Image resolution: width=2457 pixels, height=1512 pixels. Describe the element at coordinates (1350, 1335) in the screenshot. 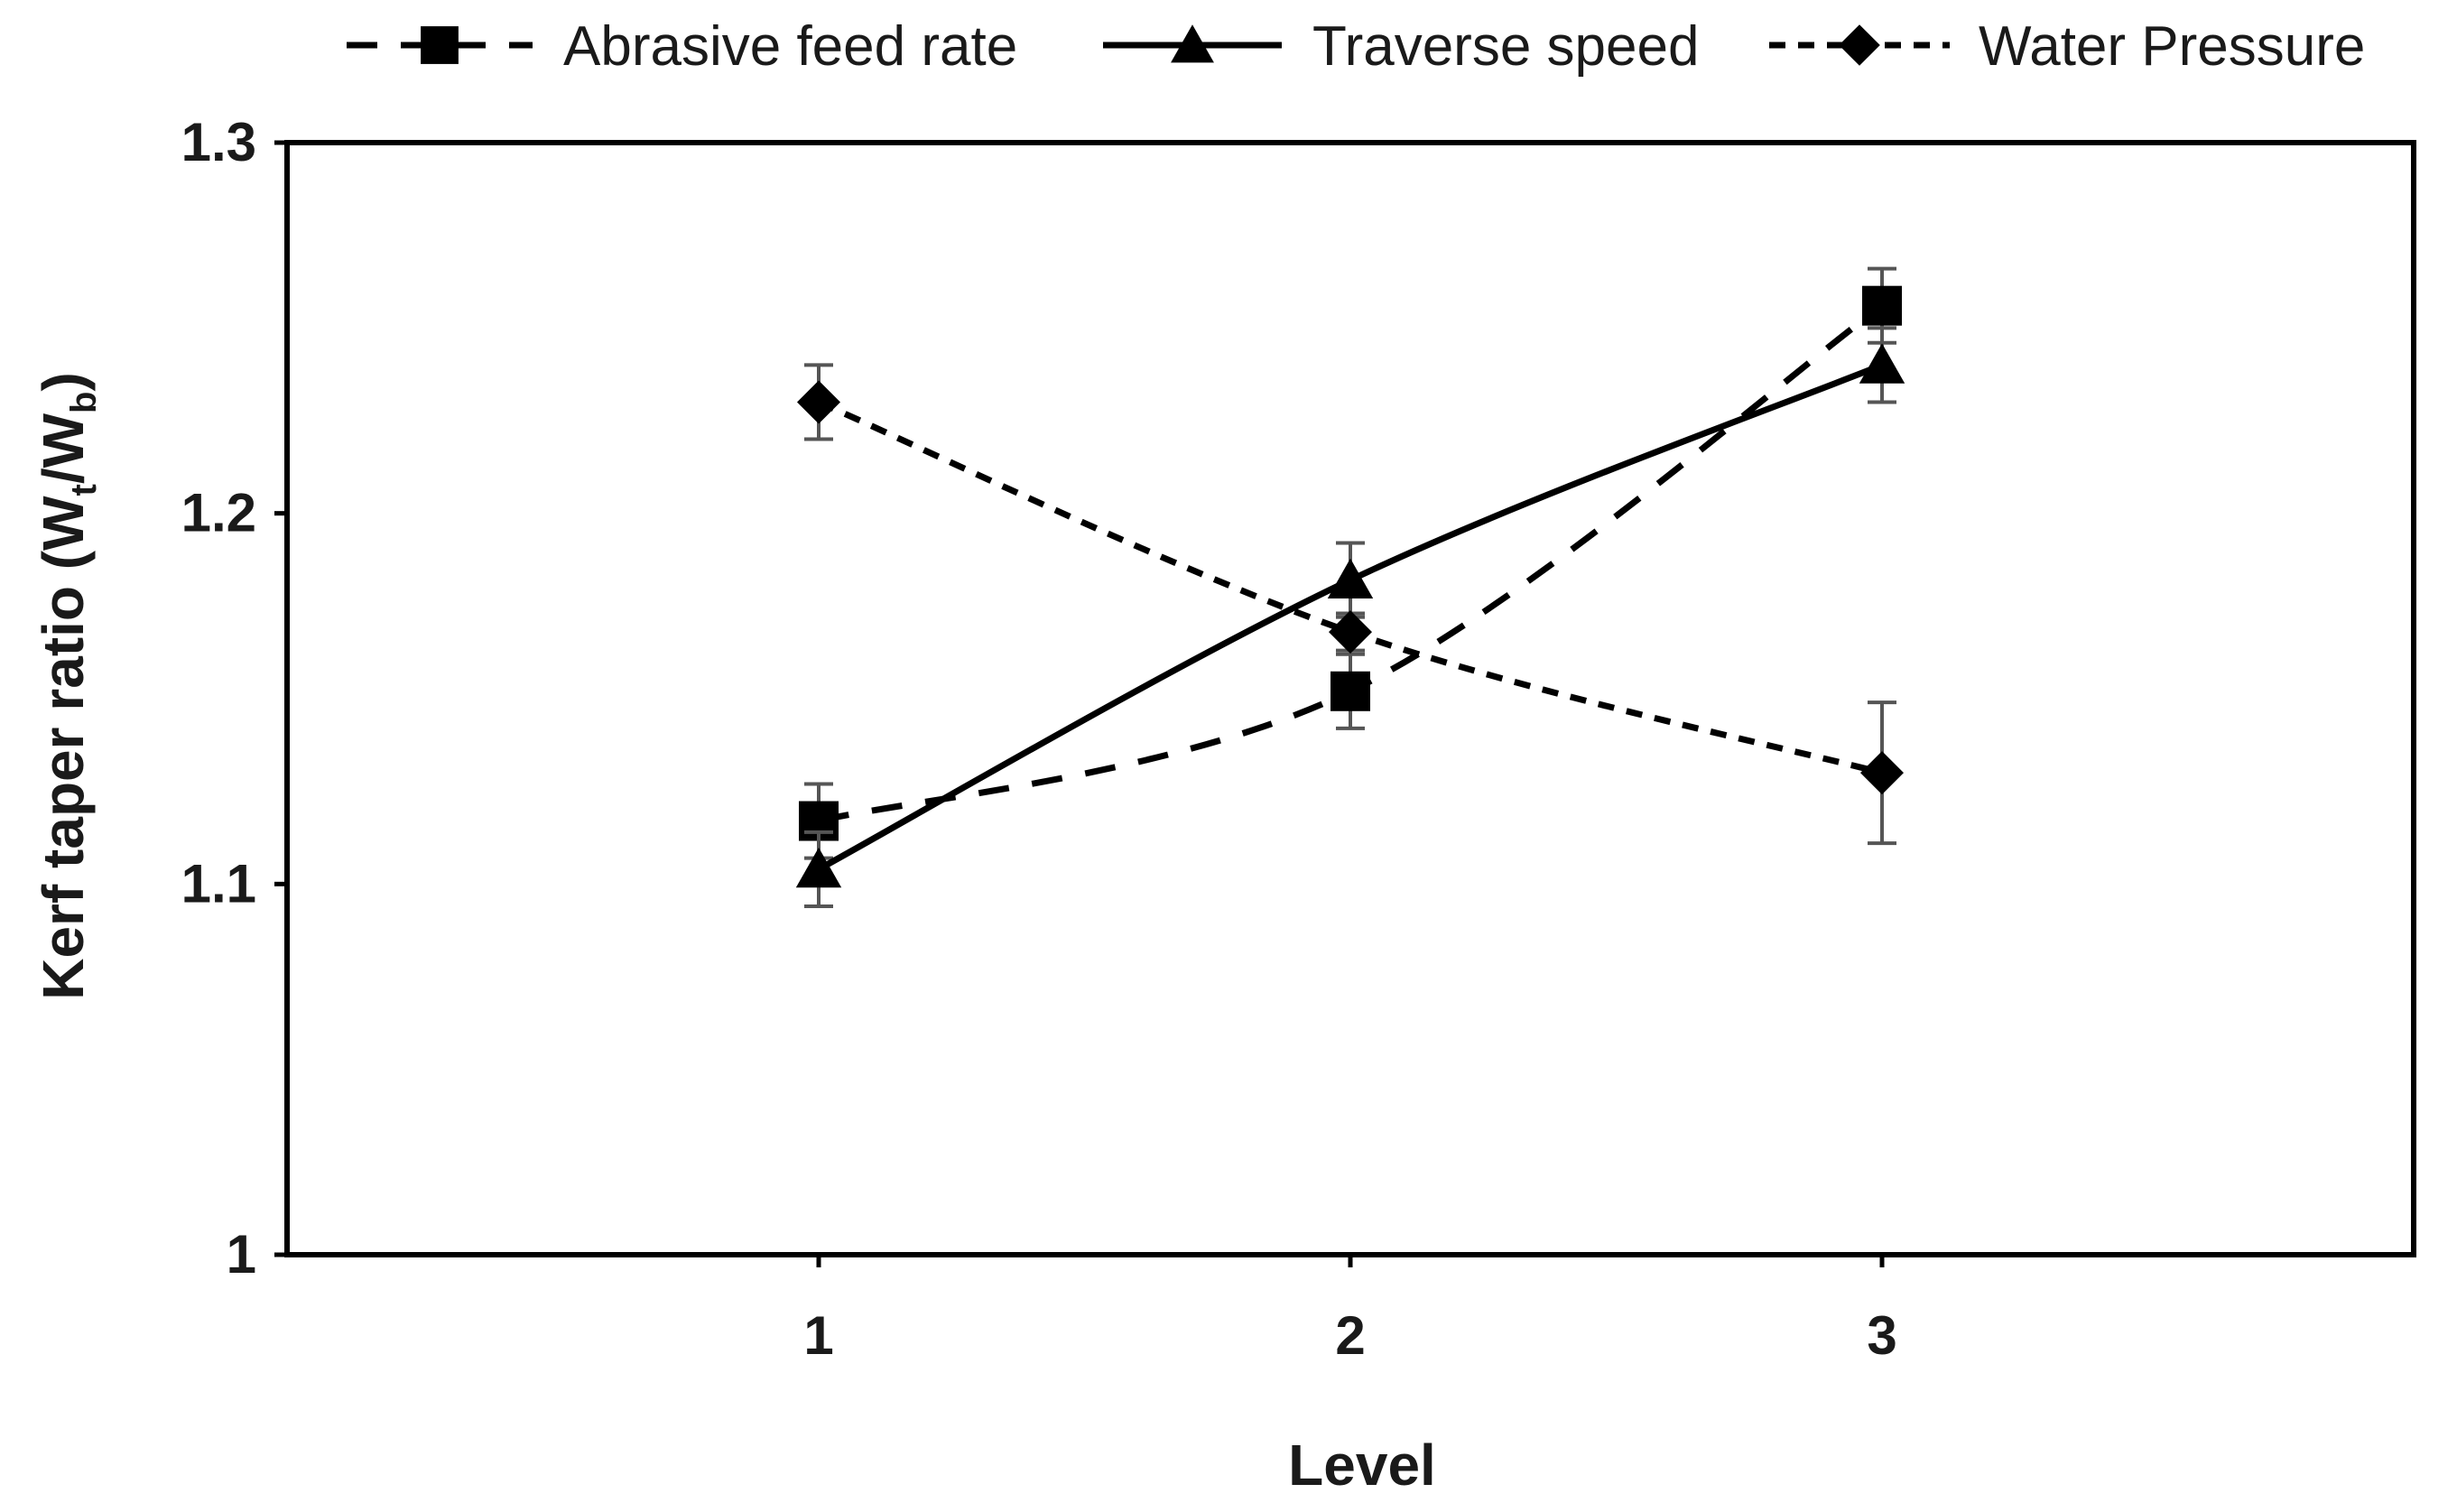

I see `x-tick-label: 2` at that location.